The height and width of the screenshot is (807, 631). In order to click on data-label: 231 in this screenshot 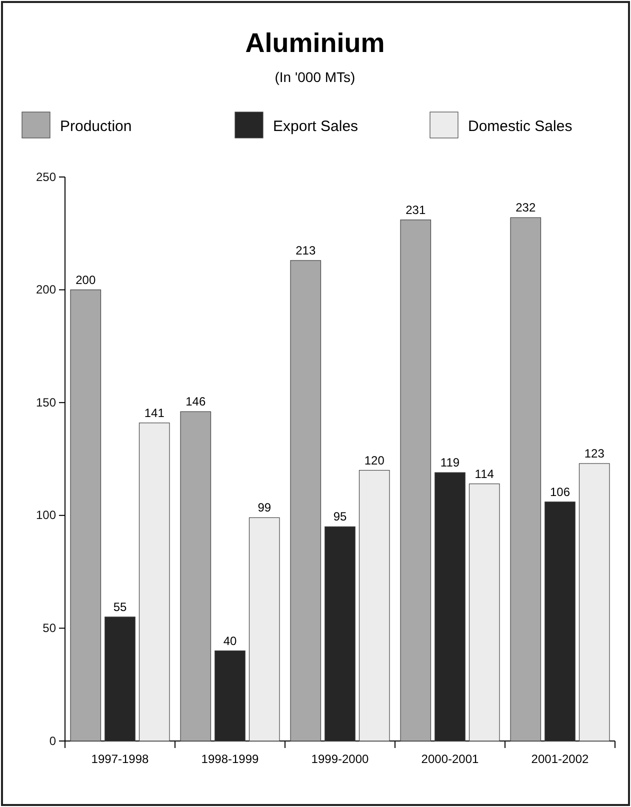, I will do `click(416, 209)`.